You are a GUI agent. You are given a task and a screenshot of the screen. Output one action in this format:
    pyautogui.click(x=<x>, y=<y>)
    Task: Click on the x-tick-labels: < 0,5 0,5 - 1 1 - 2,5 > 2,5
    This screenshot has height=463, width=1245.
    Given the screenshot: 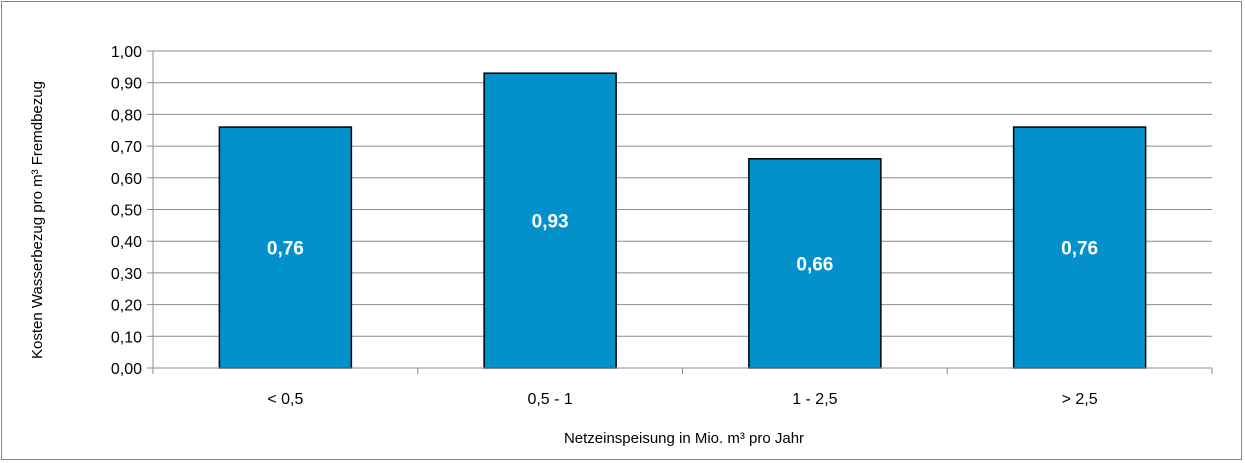 What is the action you would take?
    pyautogui.click(x=682, y=399)
    